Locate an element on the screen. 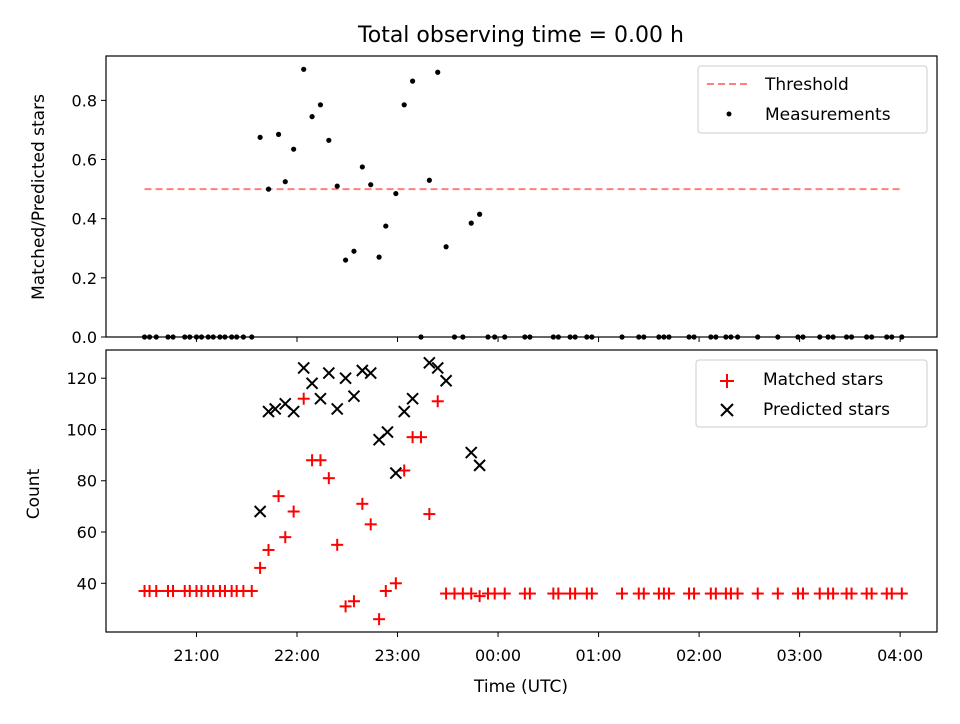 The image size is (960, 724). top-ytick-label: 0.4 is located at coordinates (84, 219).